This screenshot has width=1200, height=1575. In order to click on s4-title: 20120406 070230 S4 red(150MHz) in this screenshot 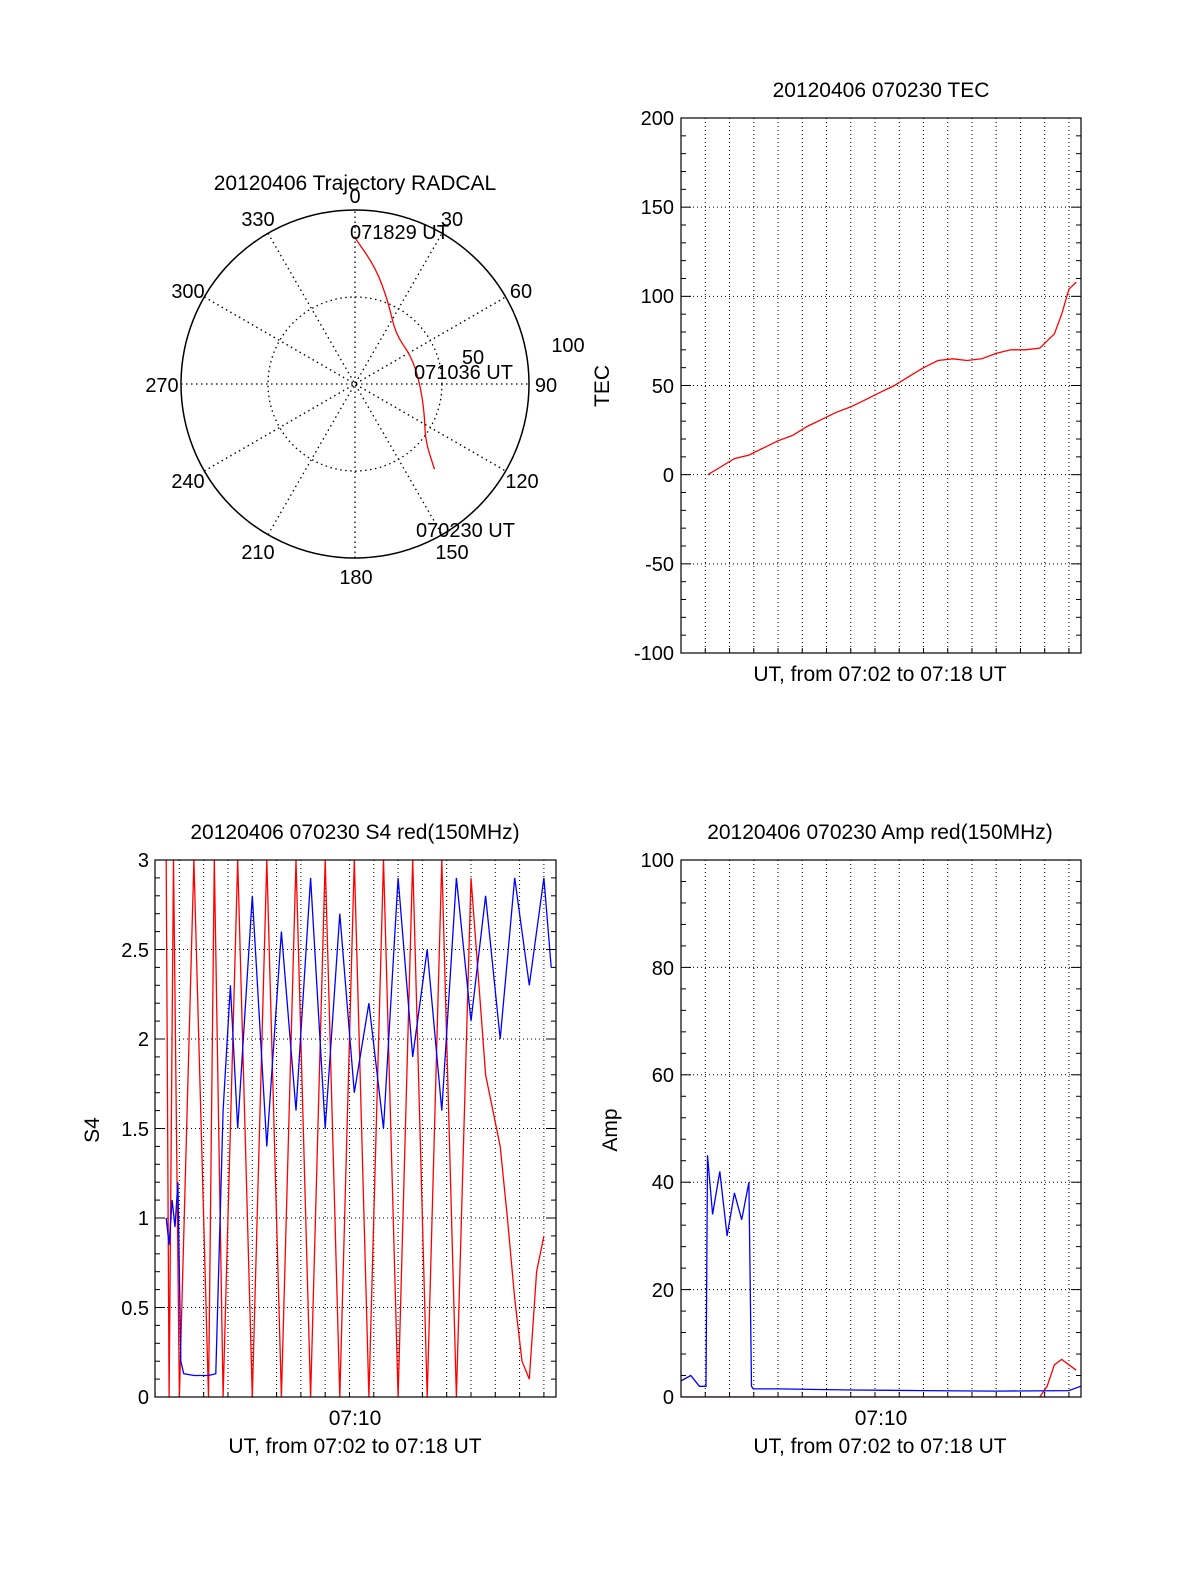, I will do `click(354, 832)`.